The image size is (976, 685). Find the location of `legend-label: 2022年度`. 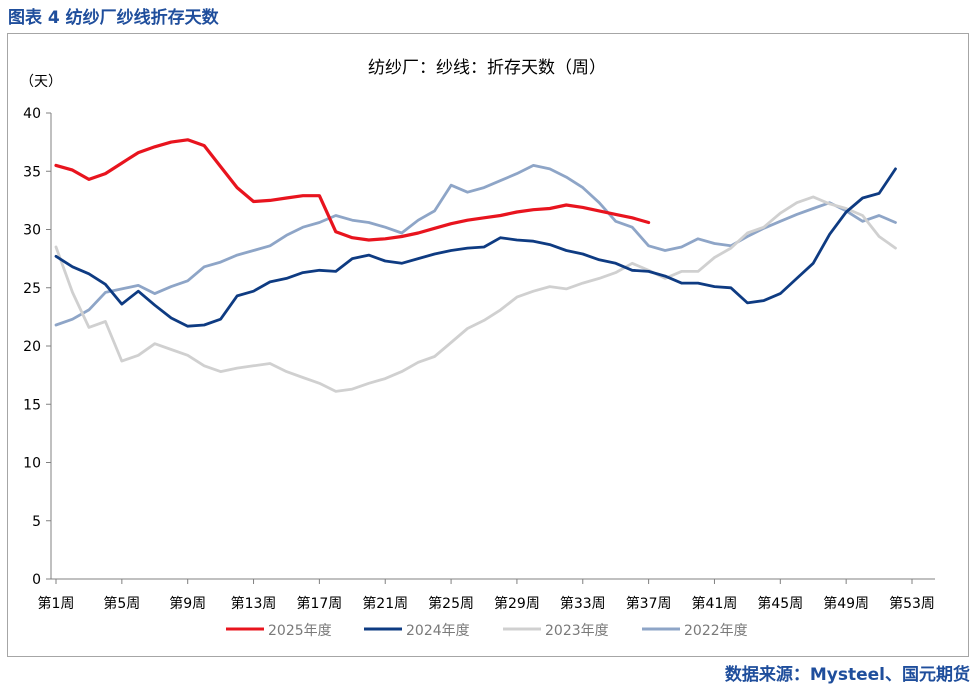

legend-label: 2022年度 is located at coordinates (716, 631).